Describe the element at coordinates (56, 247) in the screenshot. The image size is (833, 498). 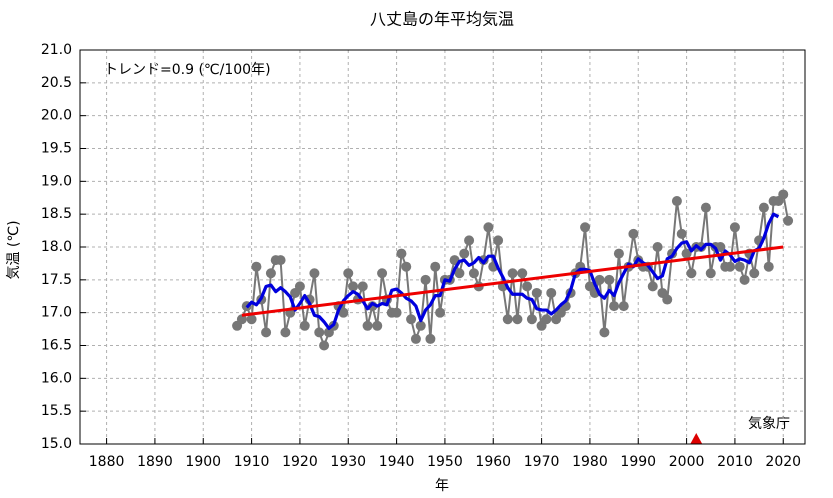
I see `y-tick-label: 18.0` at that location.